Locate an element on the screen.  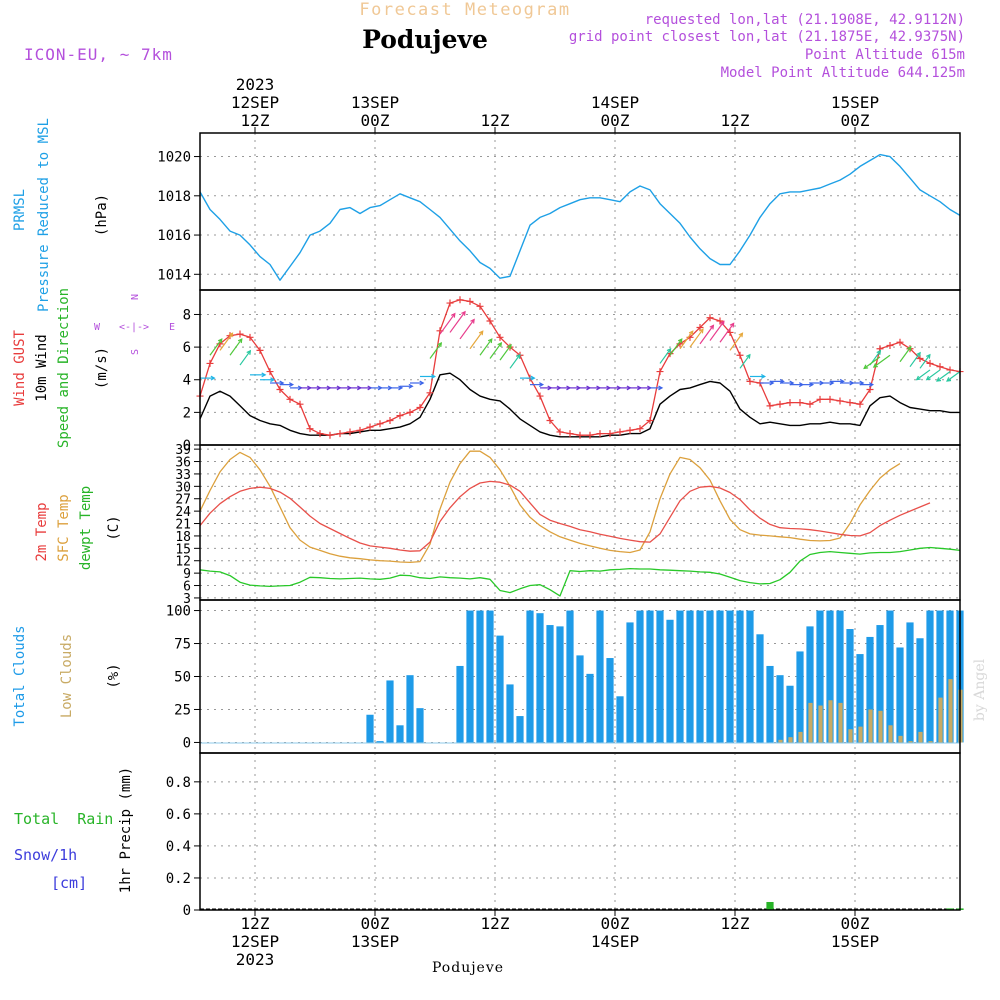
wind-panel: 0 2 4 6 8 is located at coordinates (573, 371).